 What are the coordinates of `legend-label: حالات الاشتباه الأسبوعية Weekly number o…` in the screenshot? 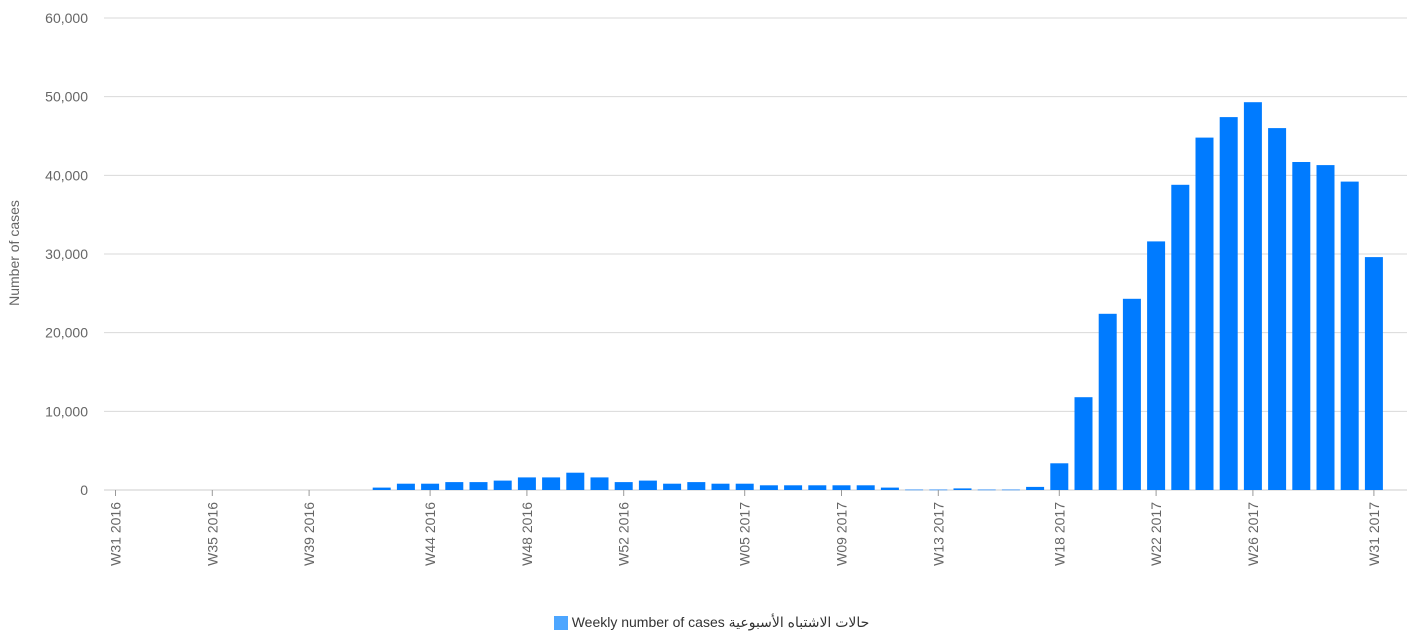 It's located at (720, 622).